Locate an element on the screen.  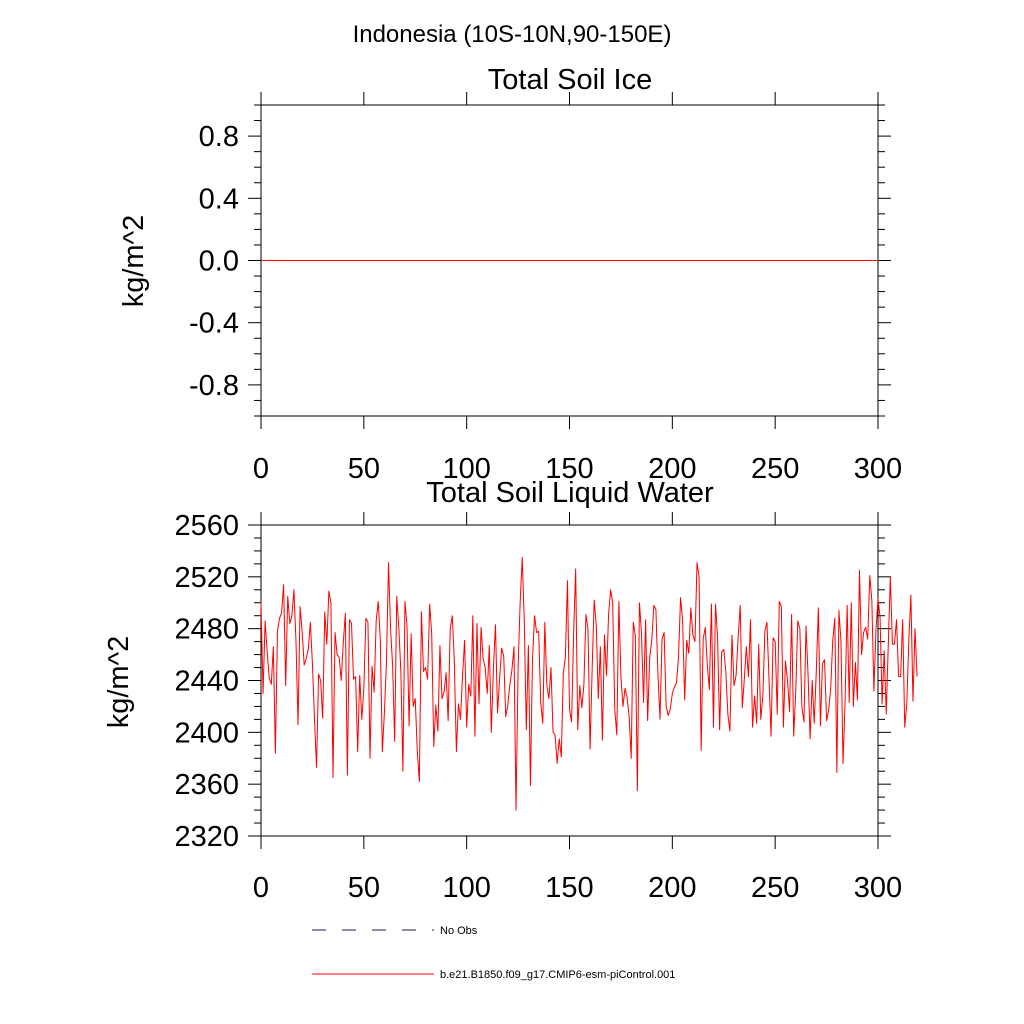
y-tick-label: -0.4 is located at coordinates (214, 324).